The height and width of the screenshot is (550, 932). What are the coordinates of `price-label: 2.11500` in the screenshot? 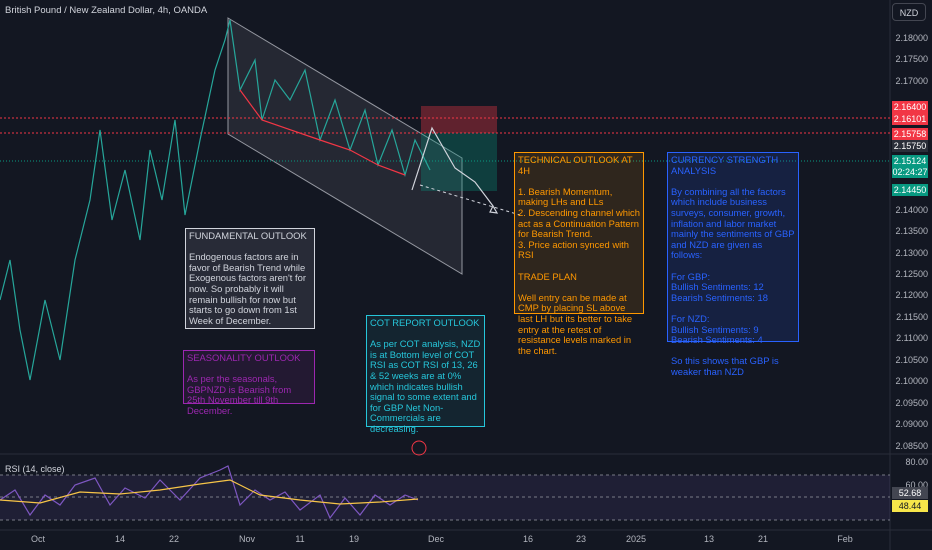 It's located at (912, 316).